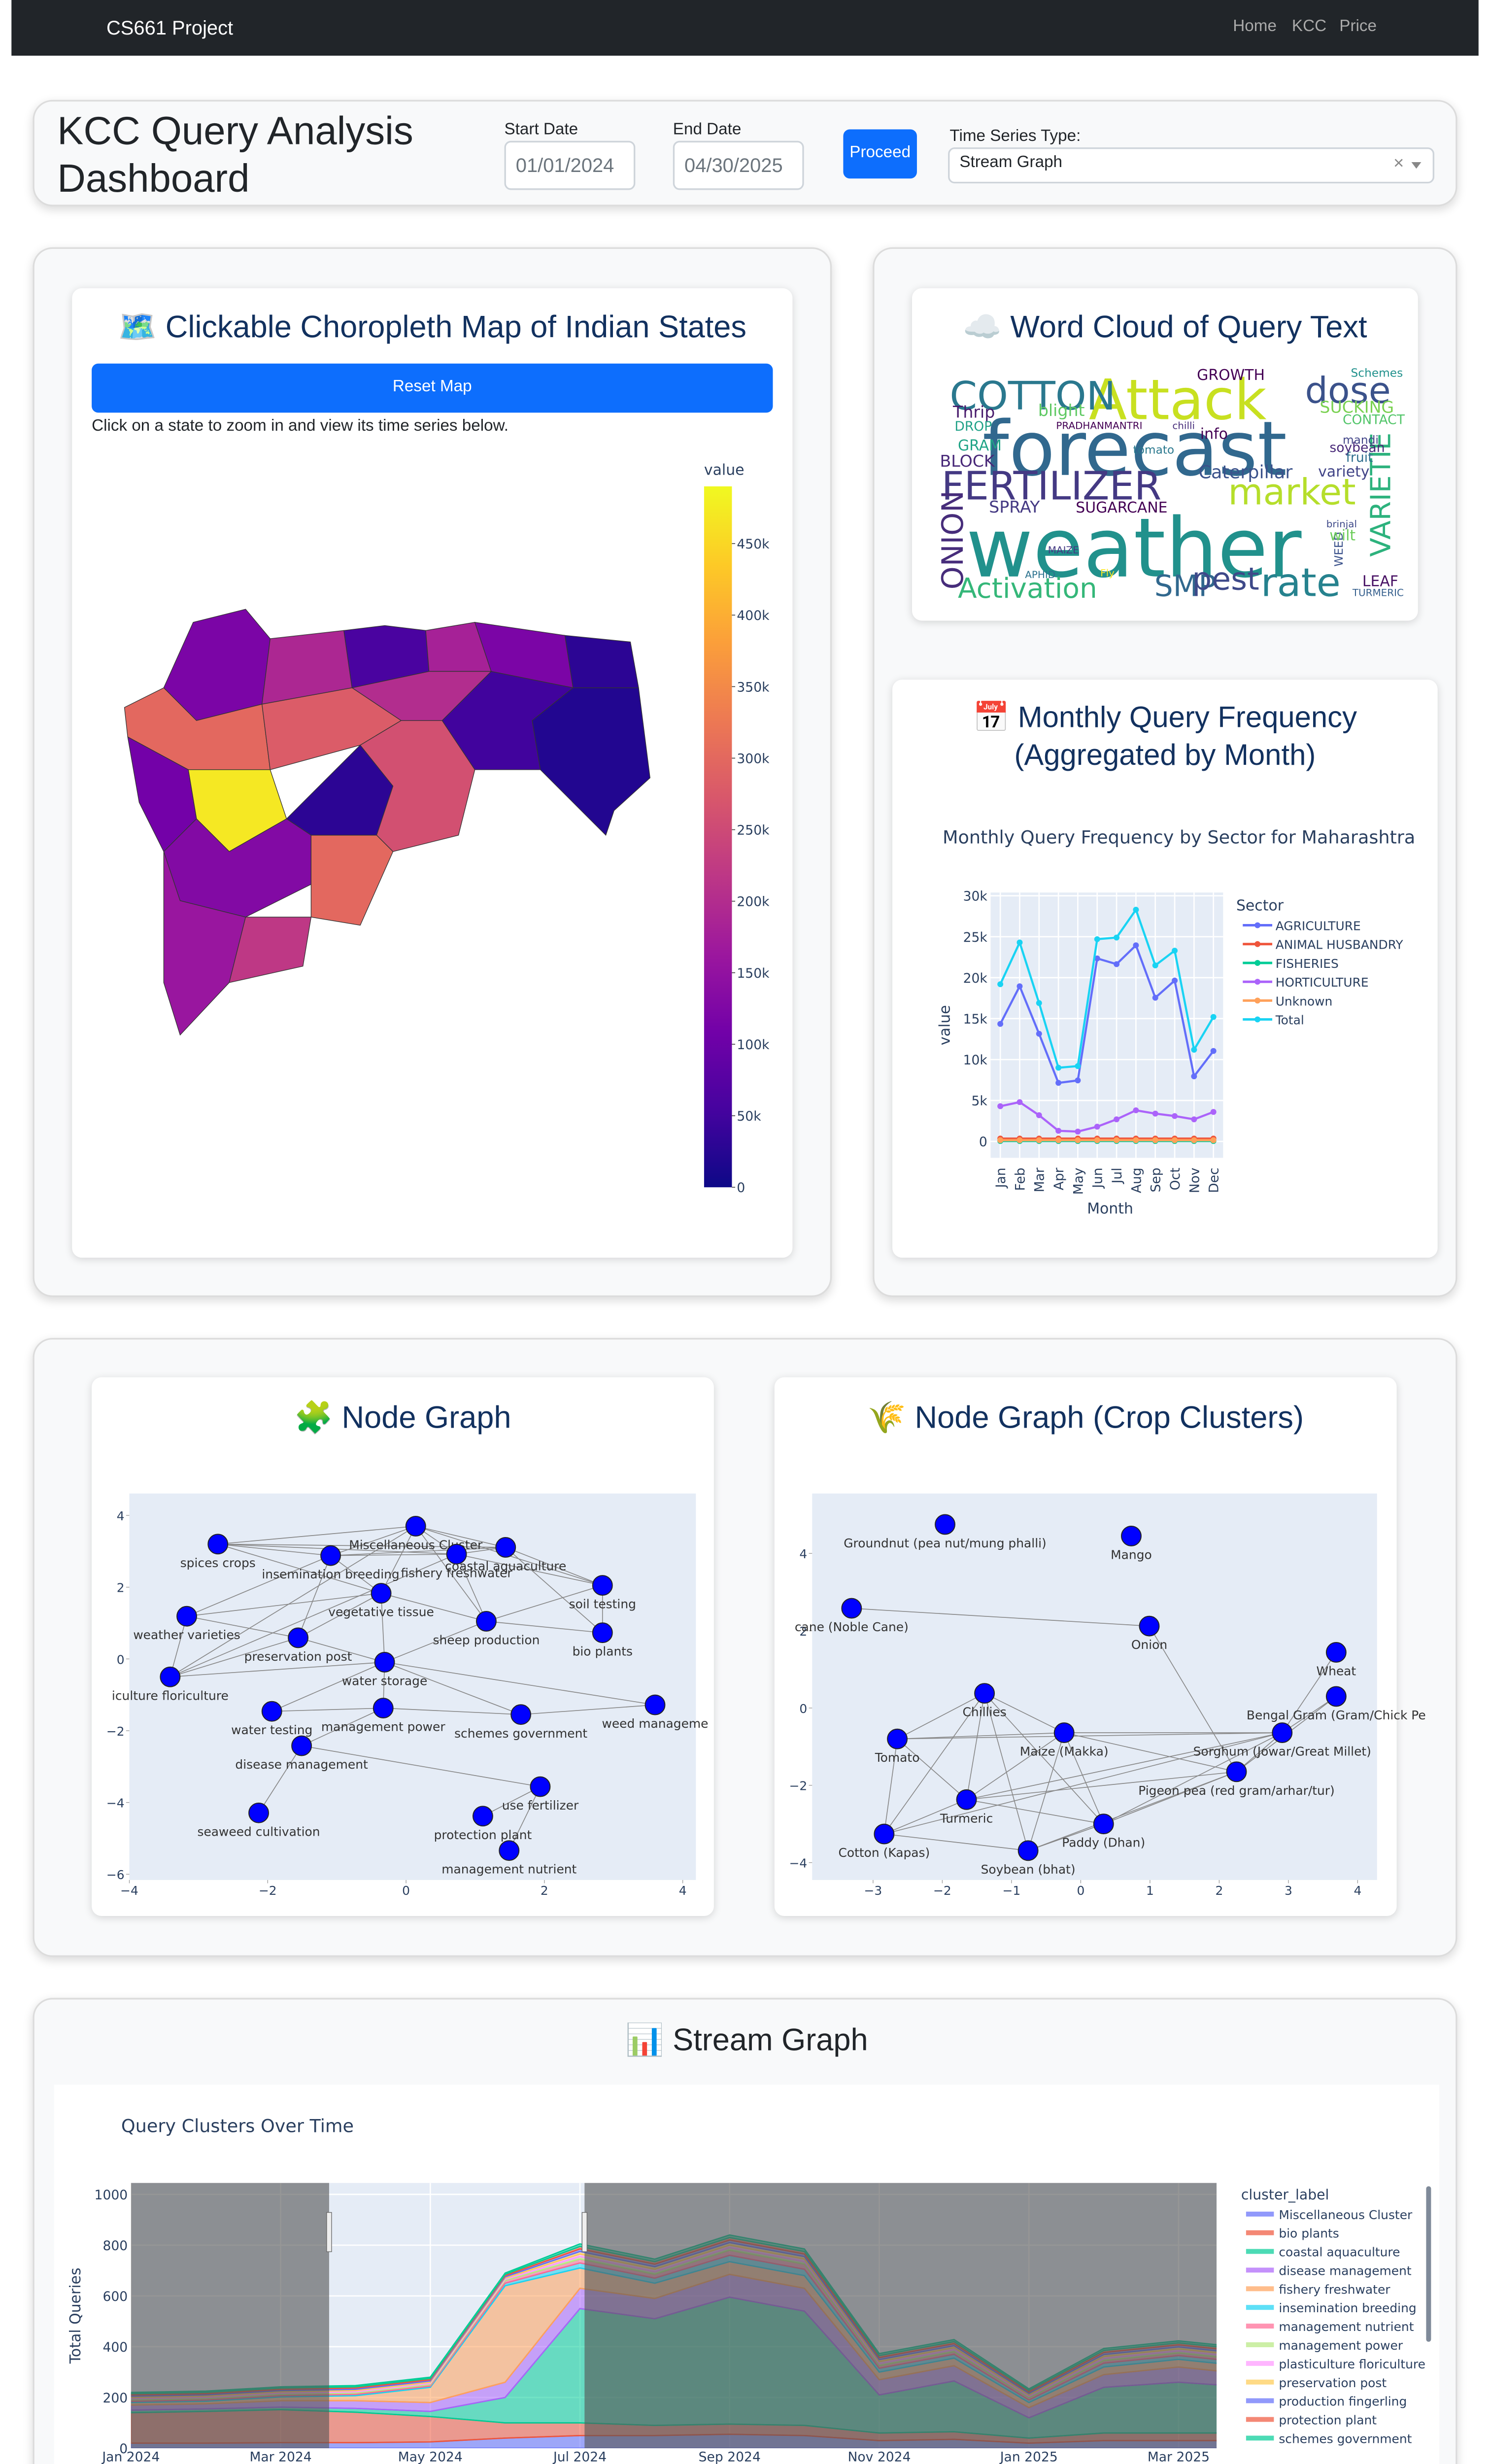 The image size is (1490, 2464). Describe the element at coordinates (330, 1574) in the screenshot. I see `node-label: insemination breeding` at that location.